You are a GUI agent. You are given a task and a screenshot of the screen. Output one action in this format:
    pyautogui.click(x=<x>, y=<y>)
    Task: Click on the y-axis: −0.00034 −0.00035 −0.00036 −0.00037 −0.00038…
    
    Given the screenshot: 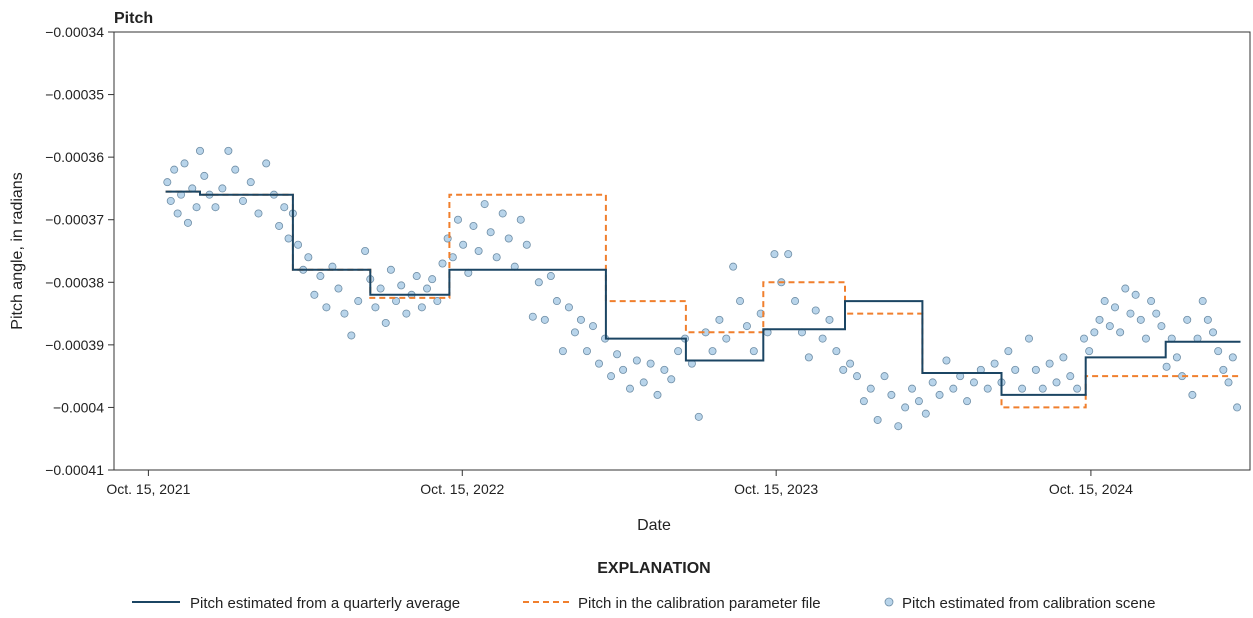 What is the action you would take?
    pyautogui.click(x=79, y=251)
    